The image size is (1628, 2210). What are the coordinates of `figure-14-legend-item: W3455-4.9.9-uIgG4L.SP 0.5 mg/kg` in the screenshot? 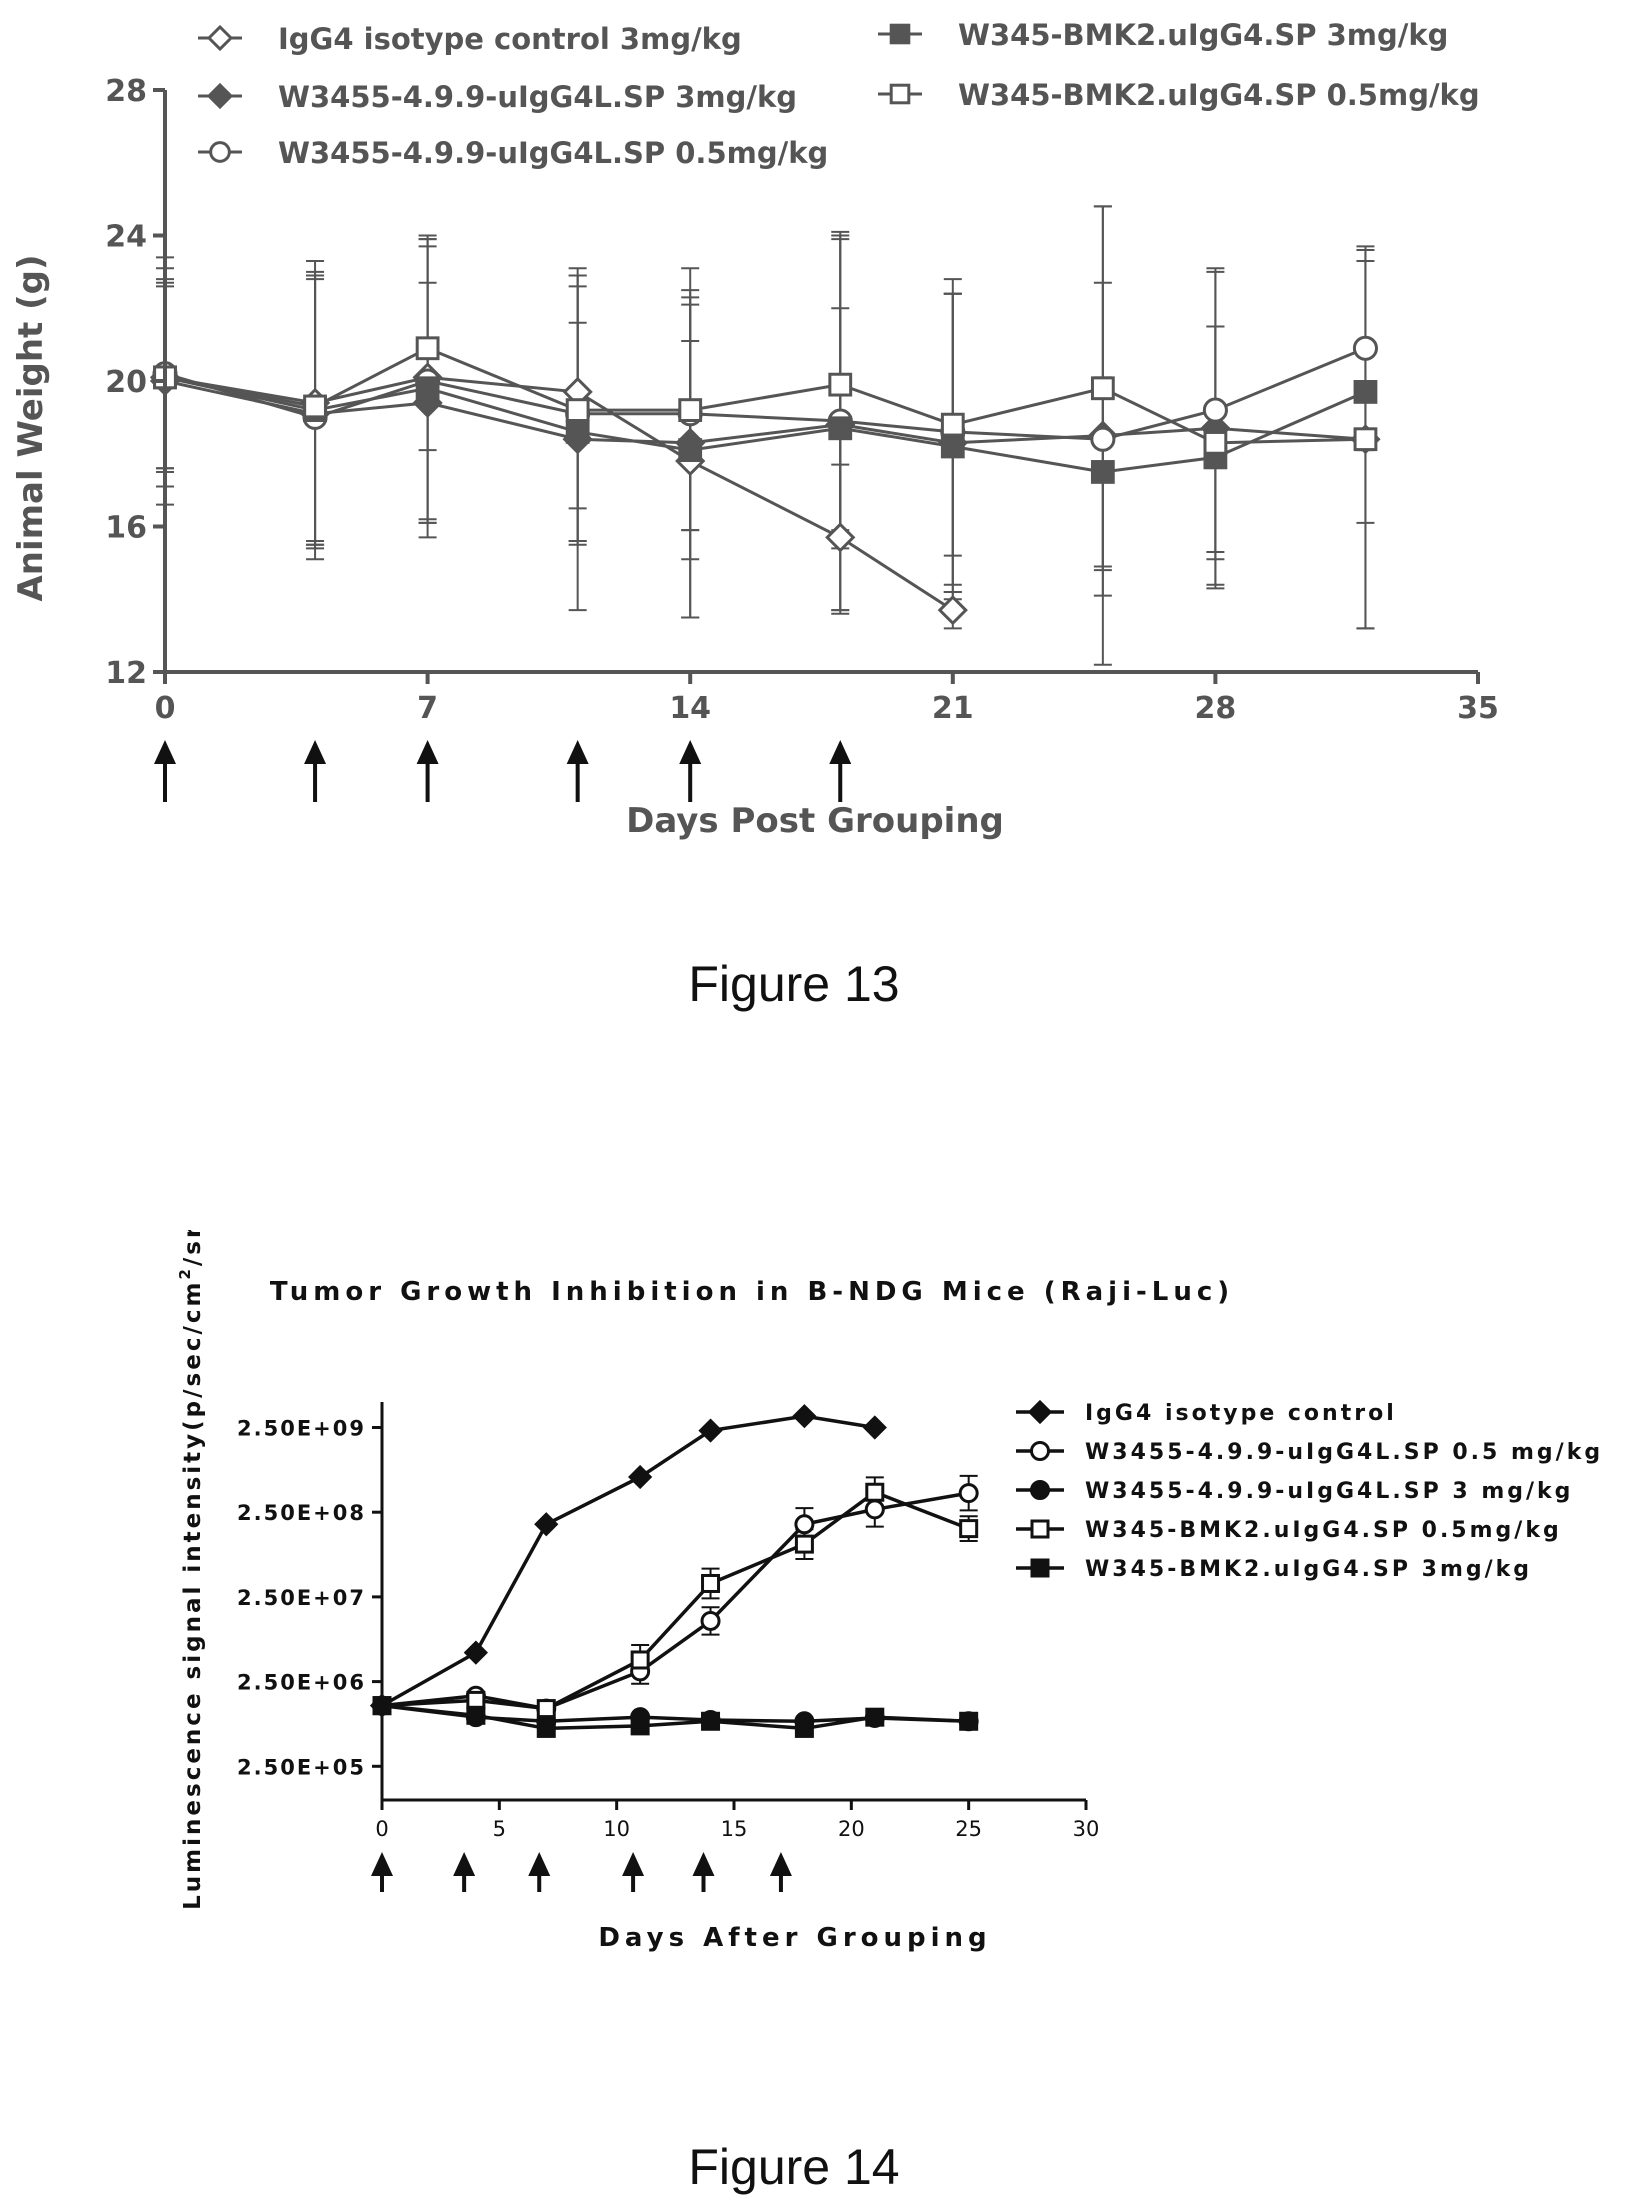 It's located at (1309, 1452).